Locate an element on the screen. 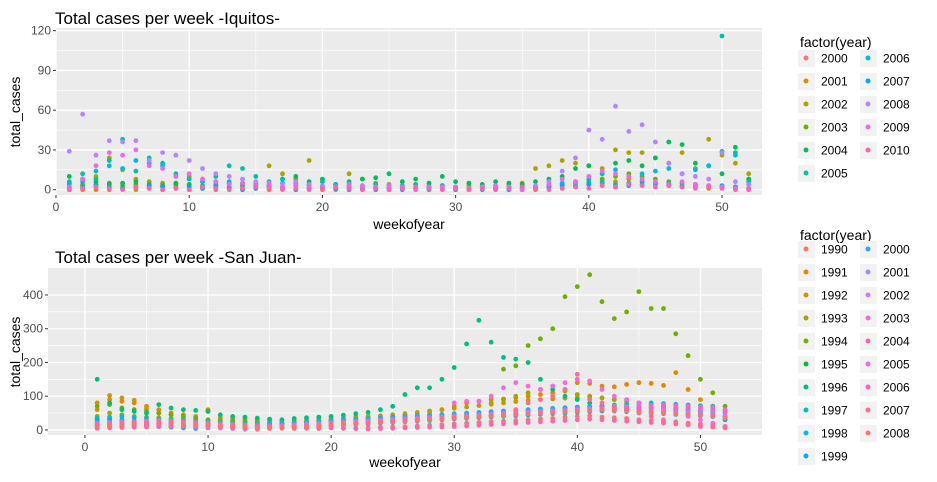  x-tick-label: 30 is located at coordinates (455, 447).